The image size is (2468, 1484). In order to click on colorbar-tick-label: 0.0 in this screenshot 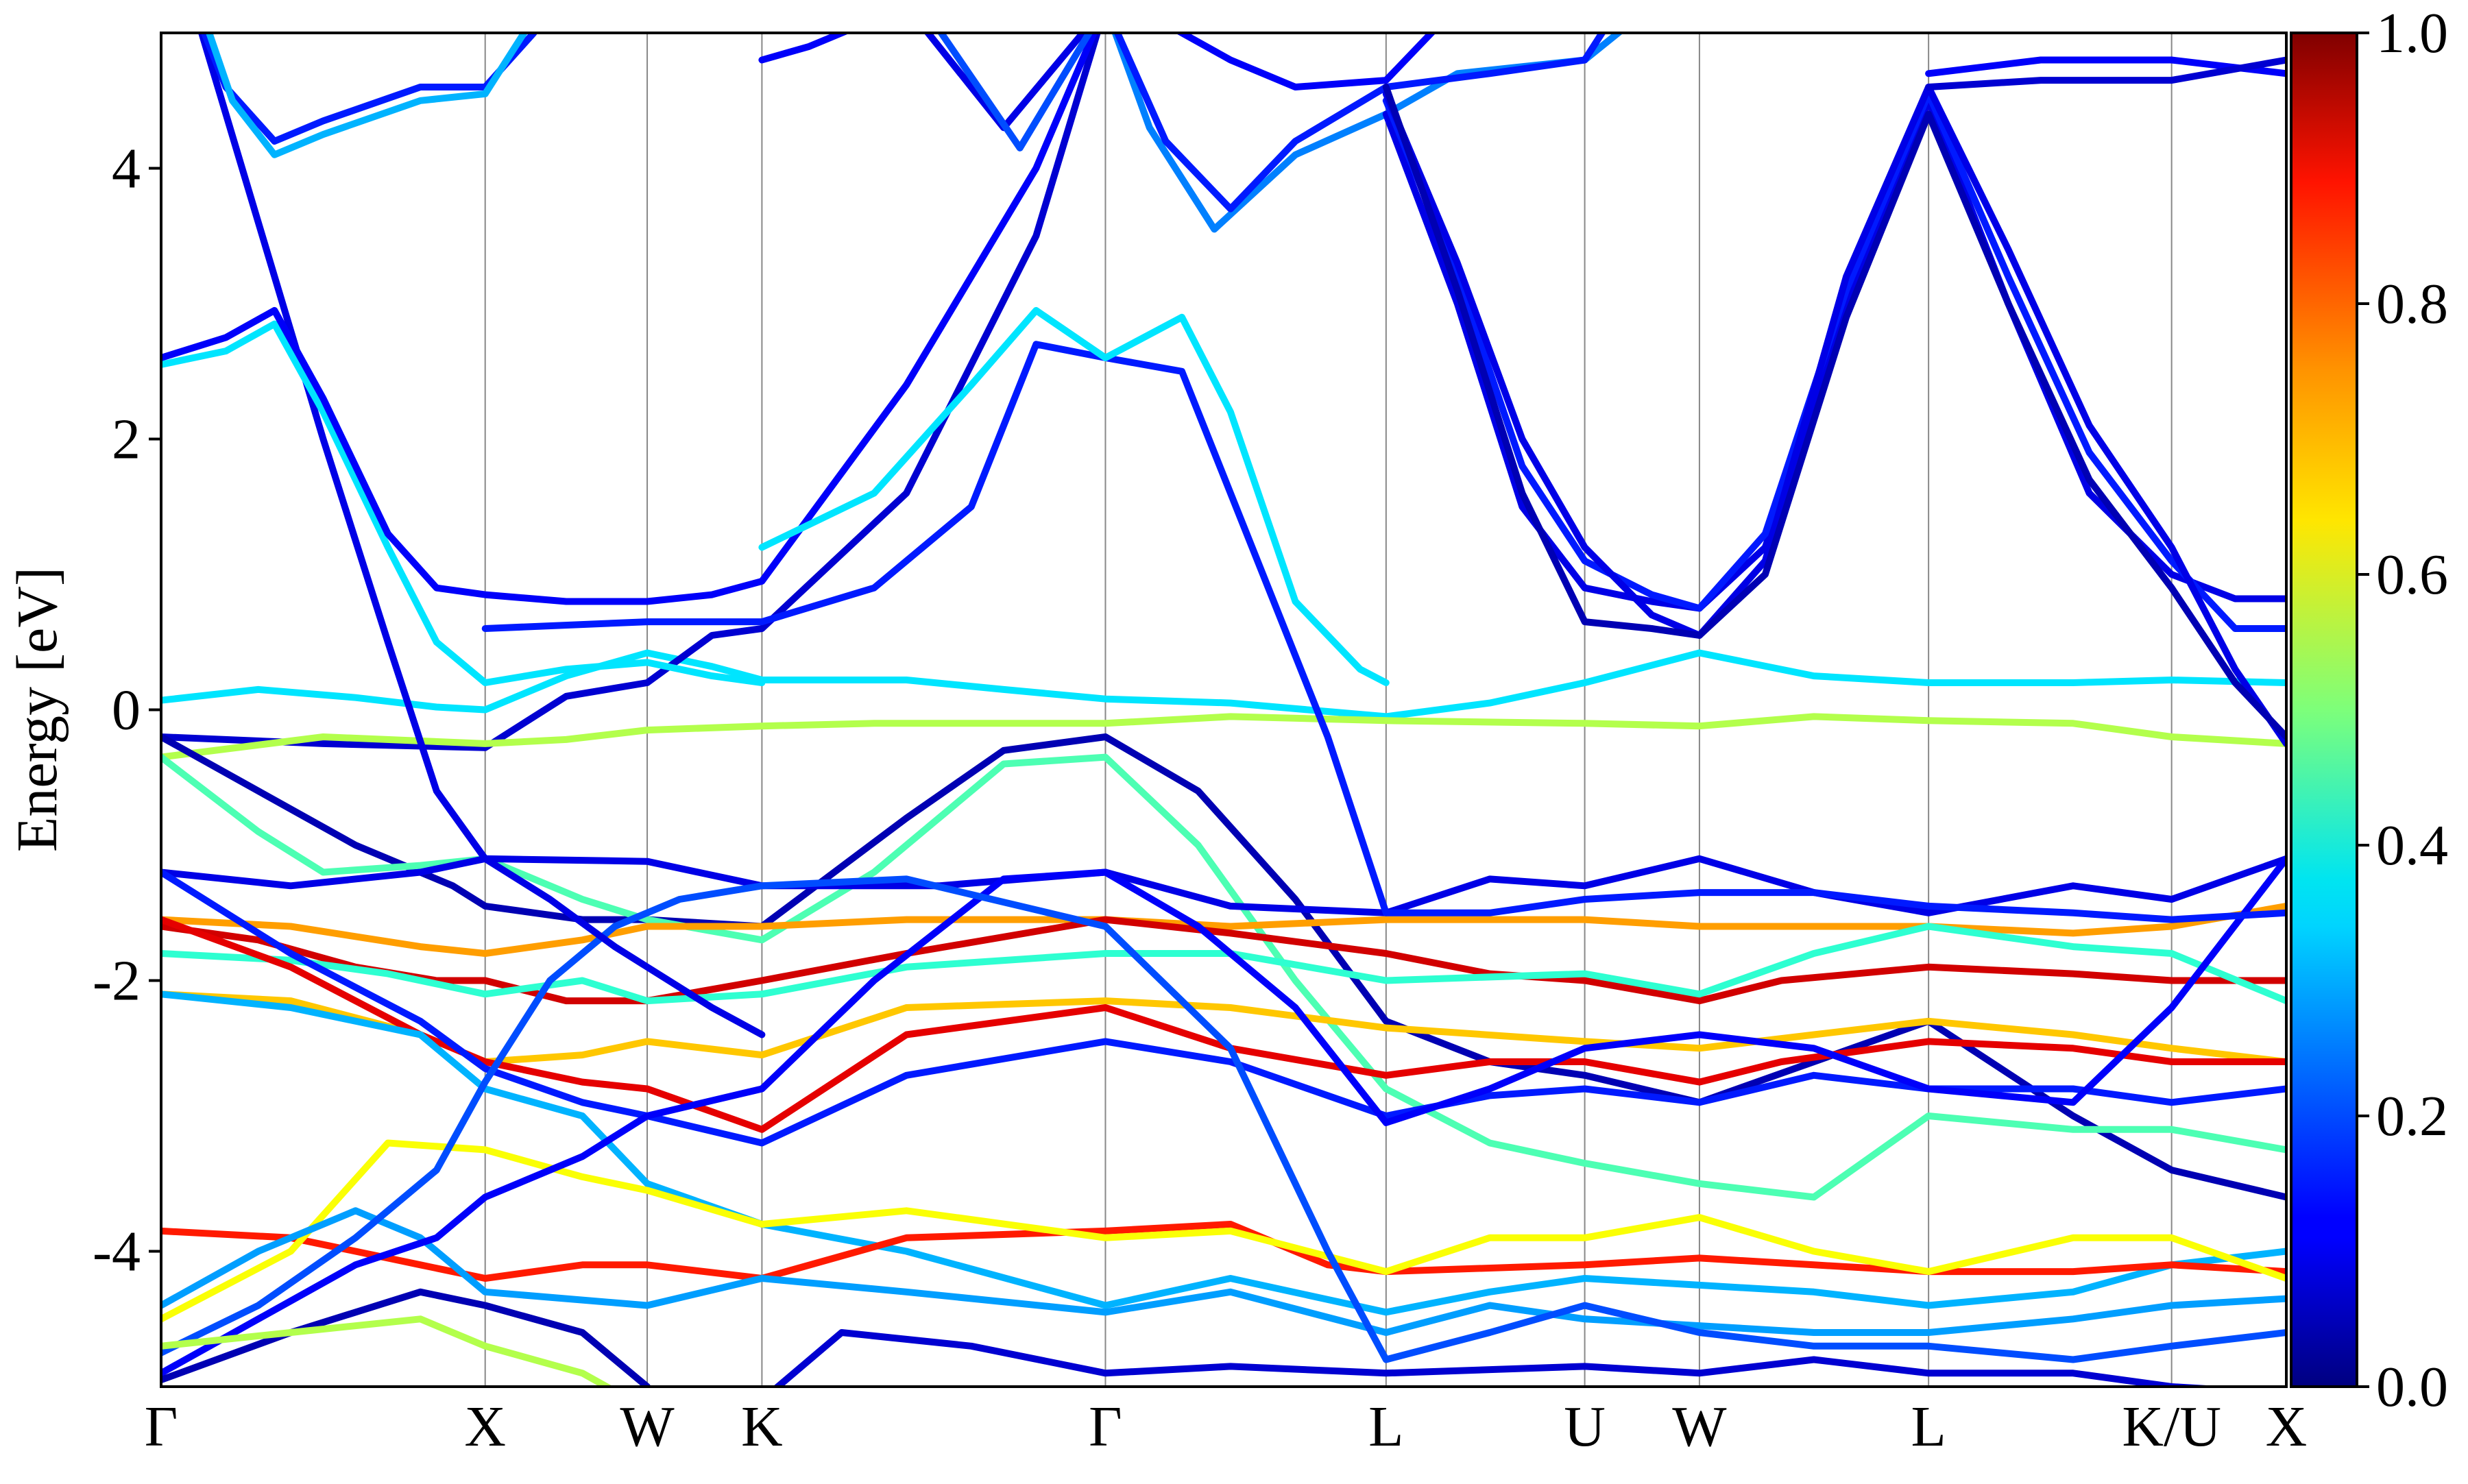, I will do `click(2412, 1387)`.